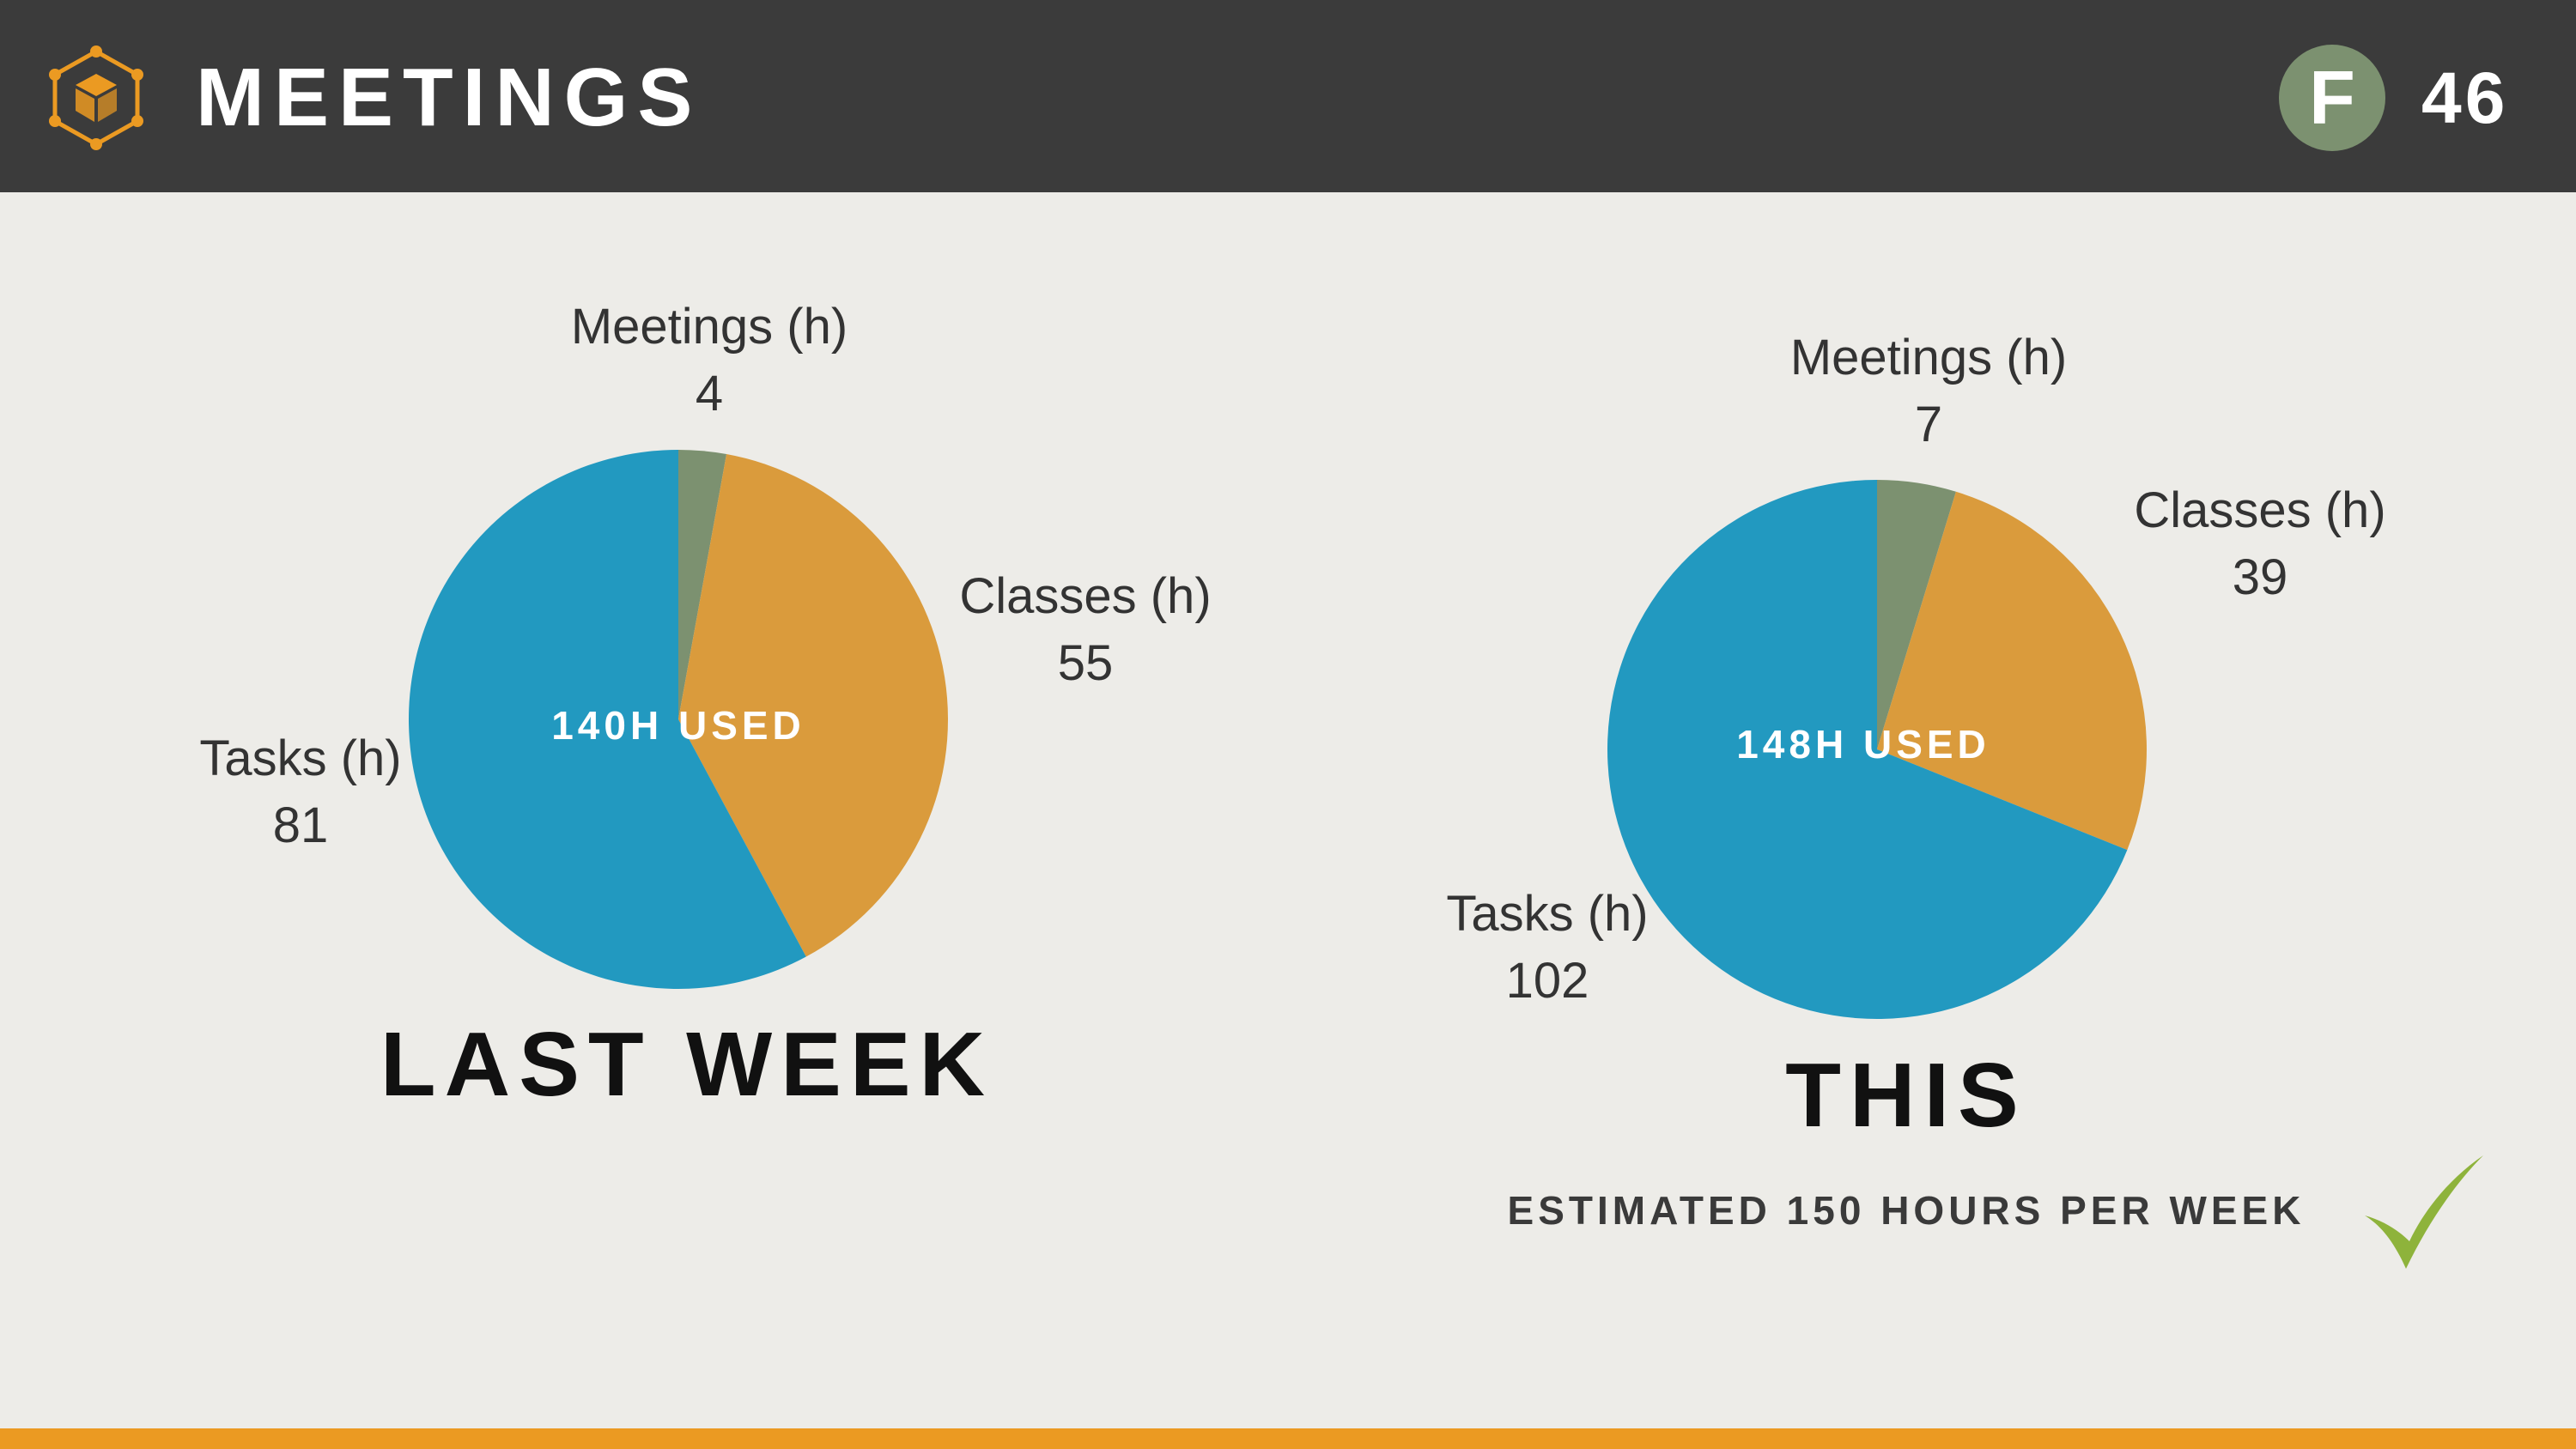 This screenshot has height=1449, width=2576. What do you see at coordinates (1929, 424) in the screenshot?
I see `slice-value: 7` at bounding box center [1929, 424].